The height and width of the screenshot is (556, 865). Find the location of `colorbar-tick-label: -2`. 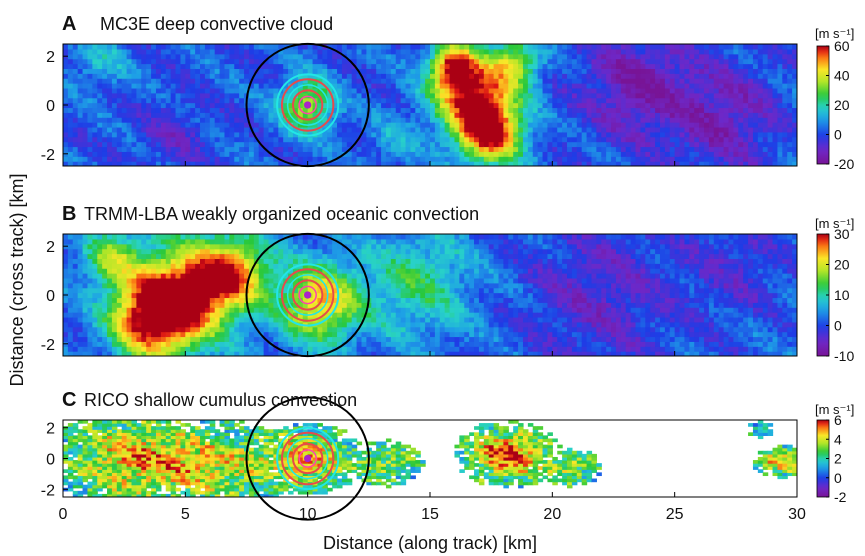

colorbar-tick-label: -2 is located at coordinates (840, 497).